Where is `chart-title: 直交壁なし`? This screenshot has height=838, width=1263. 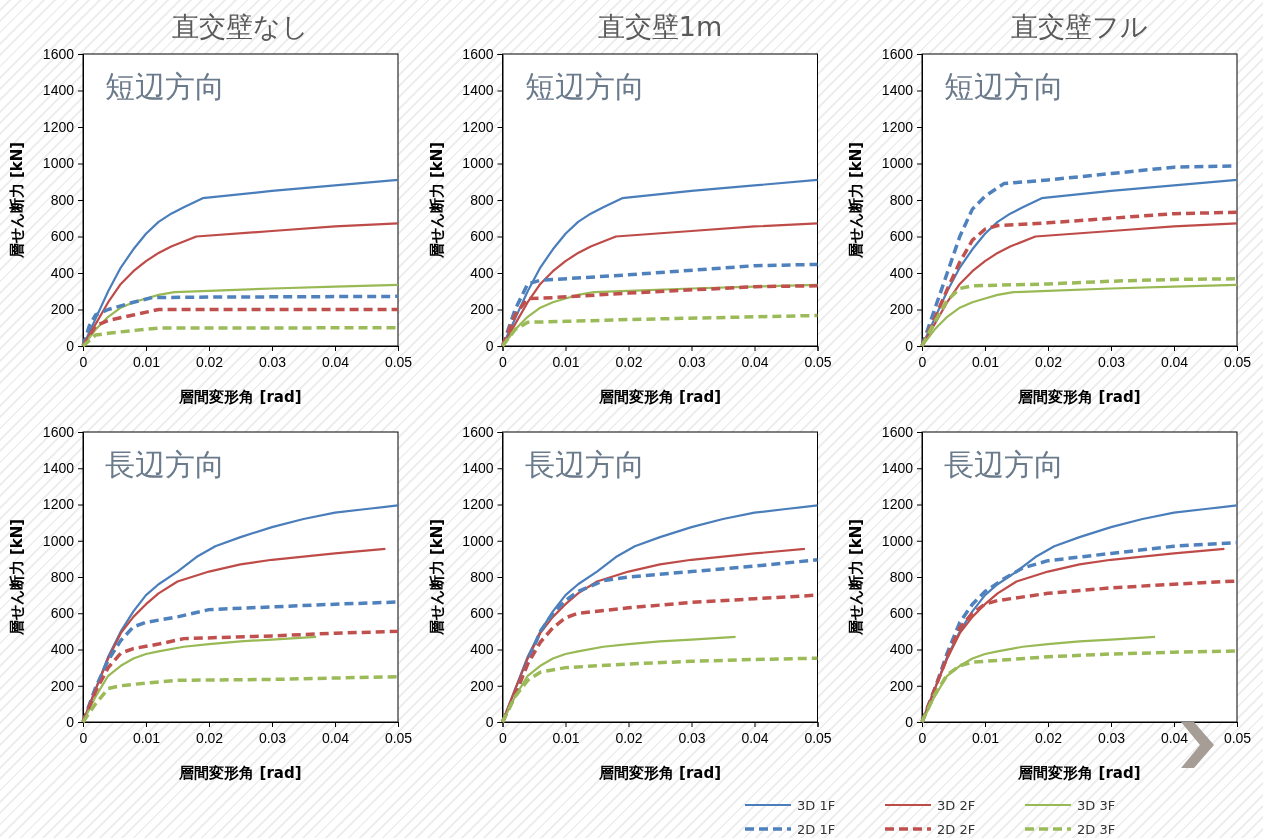
chart-title: 直交壁なし is located at coordinates (240, 26).